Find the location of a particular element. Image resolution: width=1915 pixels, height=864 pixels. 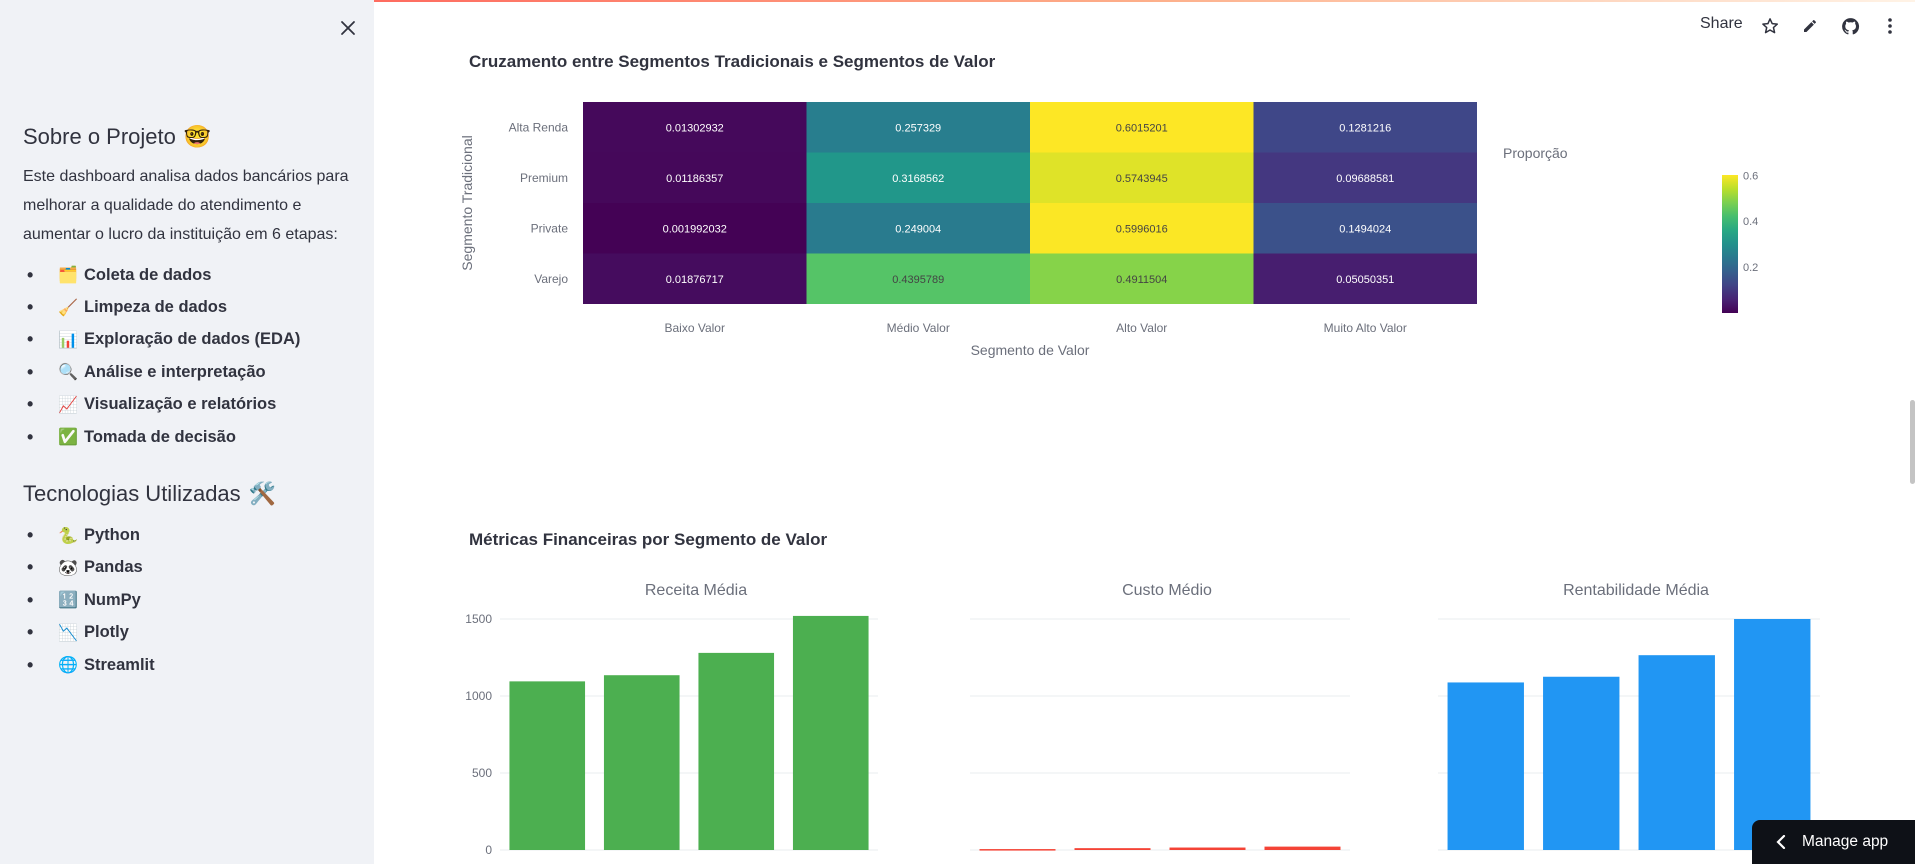

step-item: • ✅ Tomada de decisão is located at coordinates (188, 437).